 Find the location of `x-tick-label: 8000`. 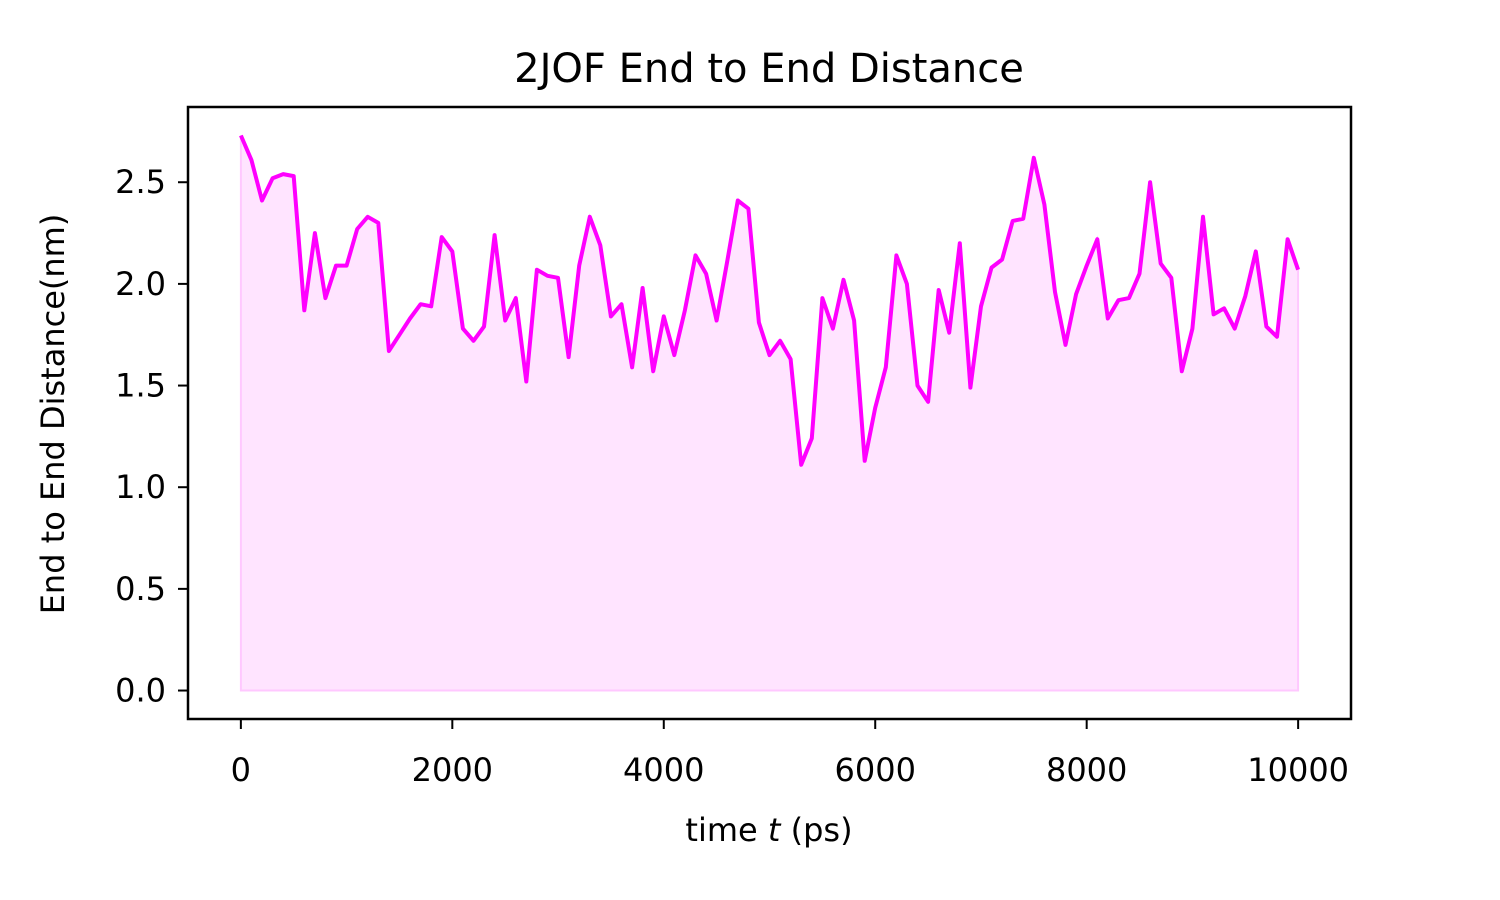

x-tick-label: 8000 is located at coordinates (1086, 770).